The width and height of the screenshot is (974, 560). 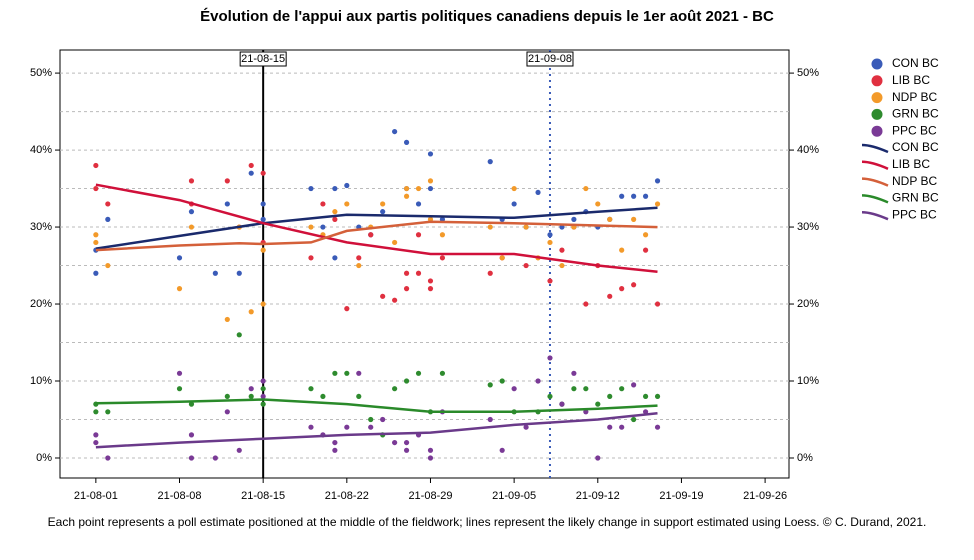 I want to click on legend-marker, so click(x=877, y=114).